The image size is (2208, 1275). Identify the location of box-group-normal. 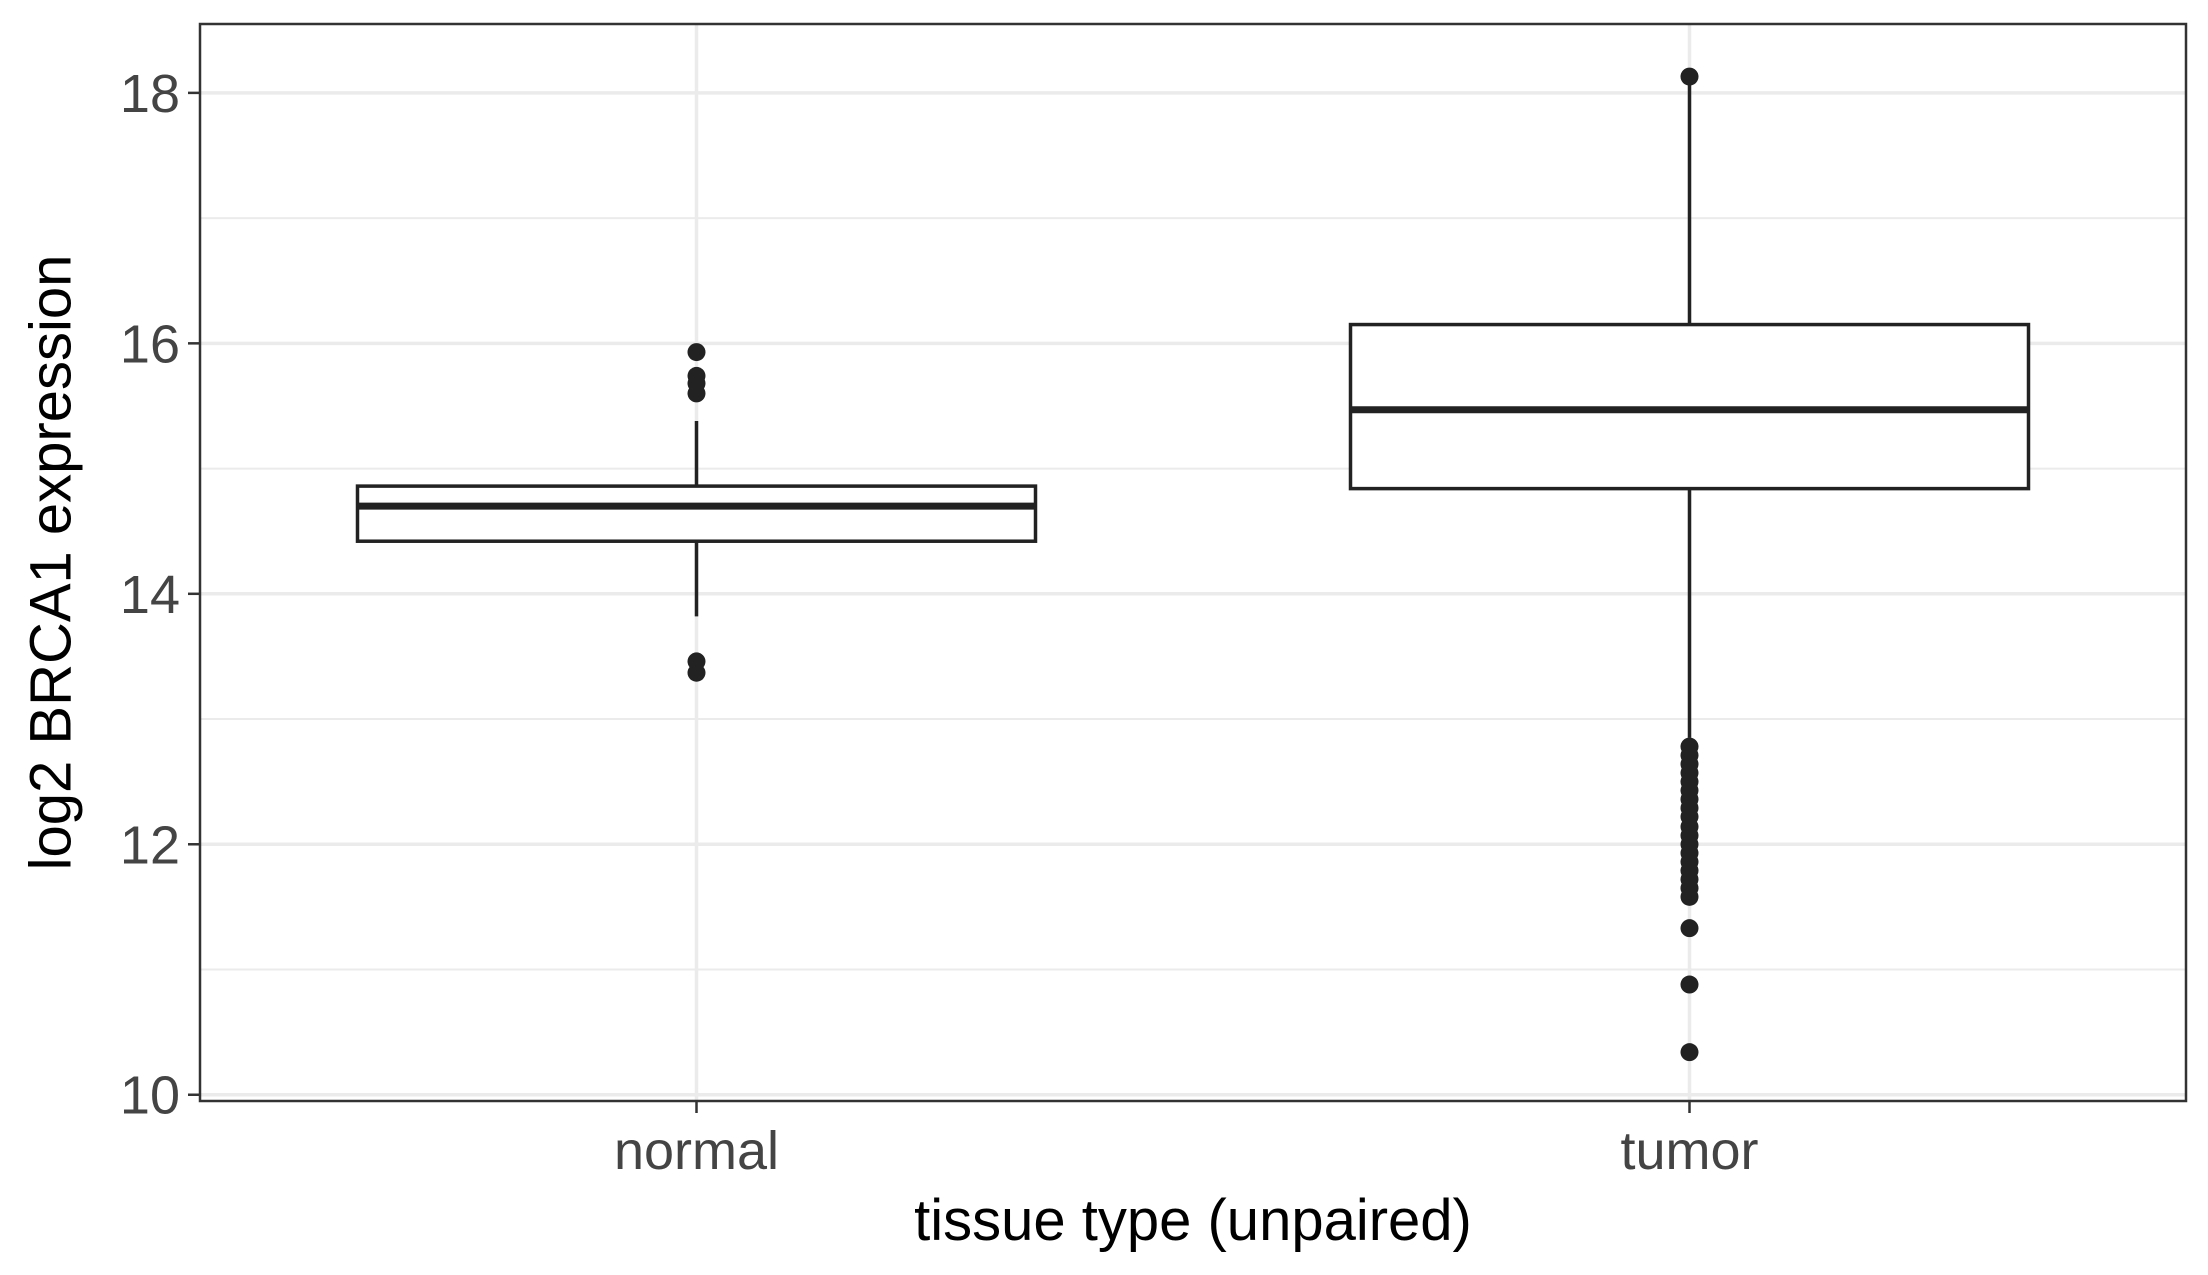
(696, 512).